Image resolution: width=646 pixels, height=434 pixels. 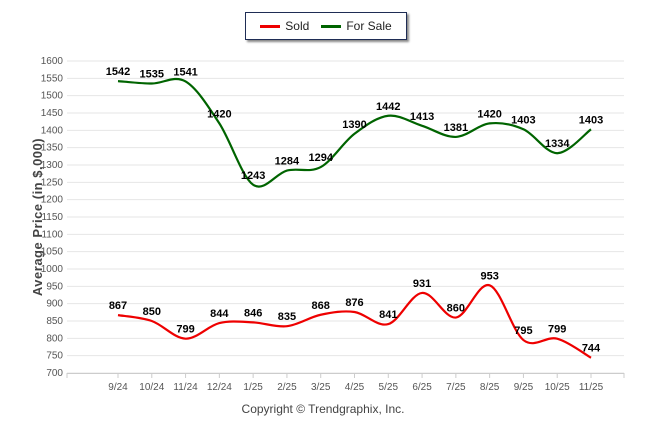 I want to click on y-tick-label: 1200, so click(x=52, y=200).